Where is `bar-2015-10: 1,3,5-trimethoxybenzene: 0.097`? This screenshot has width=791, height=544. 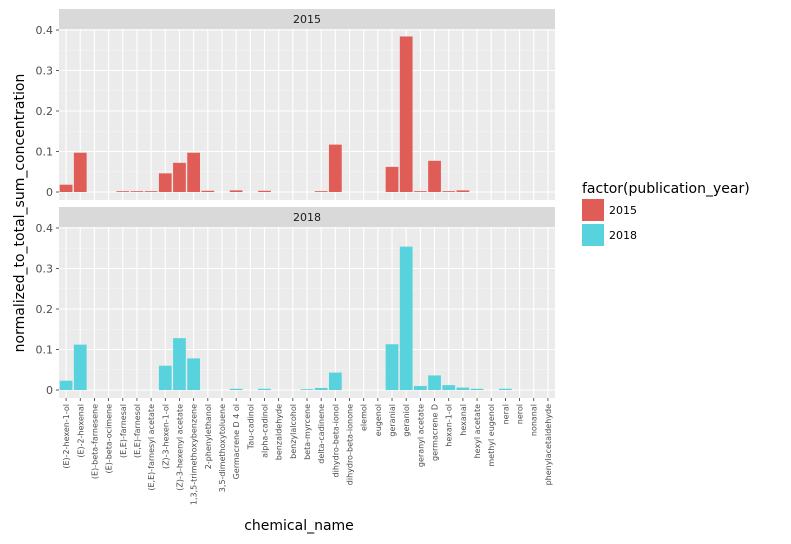 bar-2015-10: 1,3,5-trimethoxybenzene: 0.097 is located at coordinates (194, 172).